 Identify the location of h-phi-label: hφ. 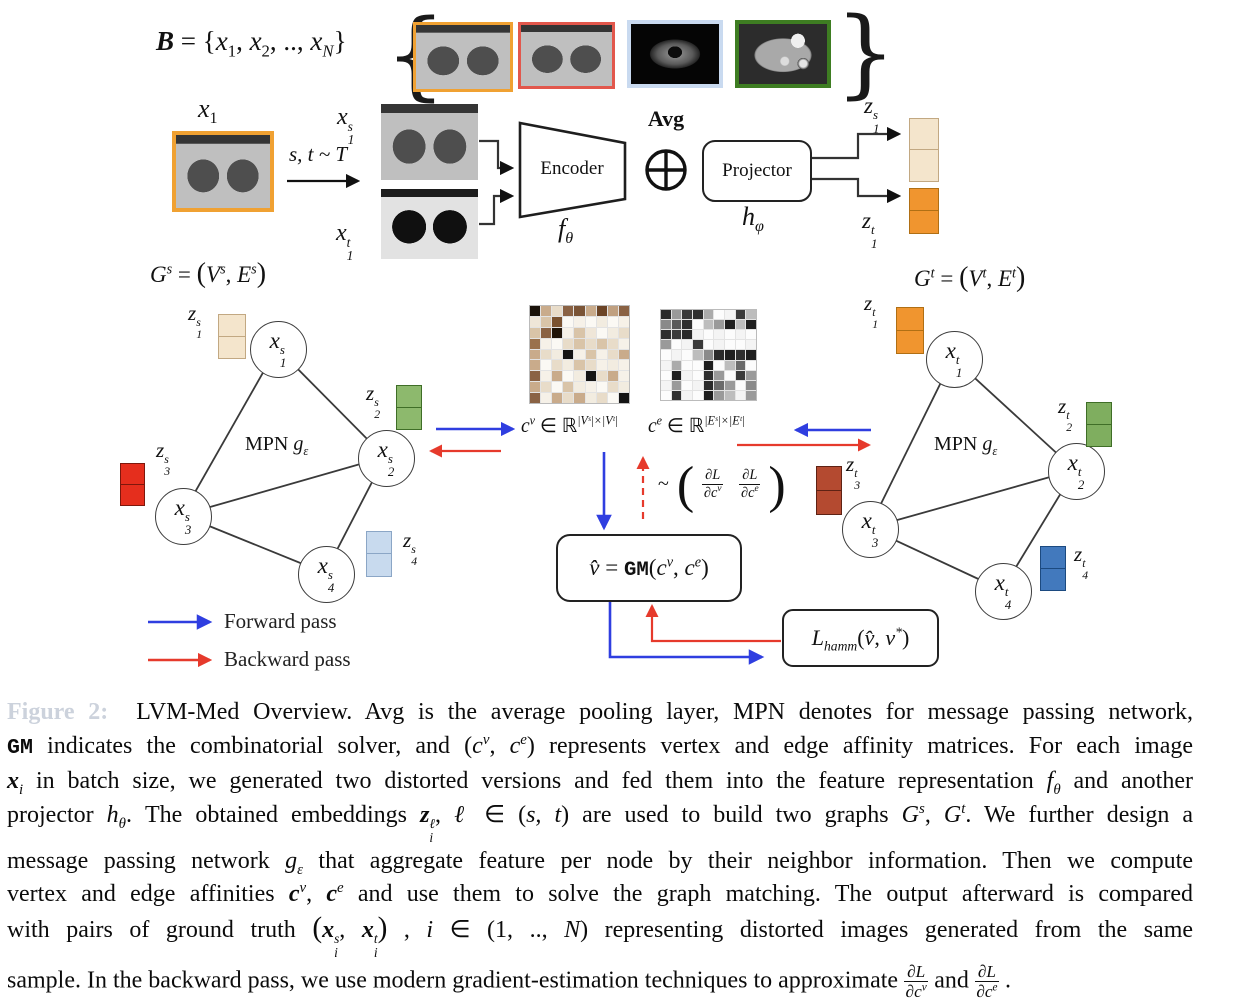
(753, 219).